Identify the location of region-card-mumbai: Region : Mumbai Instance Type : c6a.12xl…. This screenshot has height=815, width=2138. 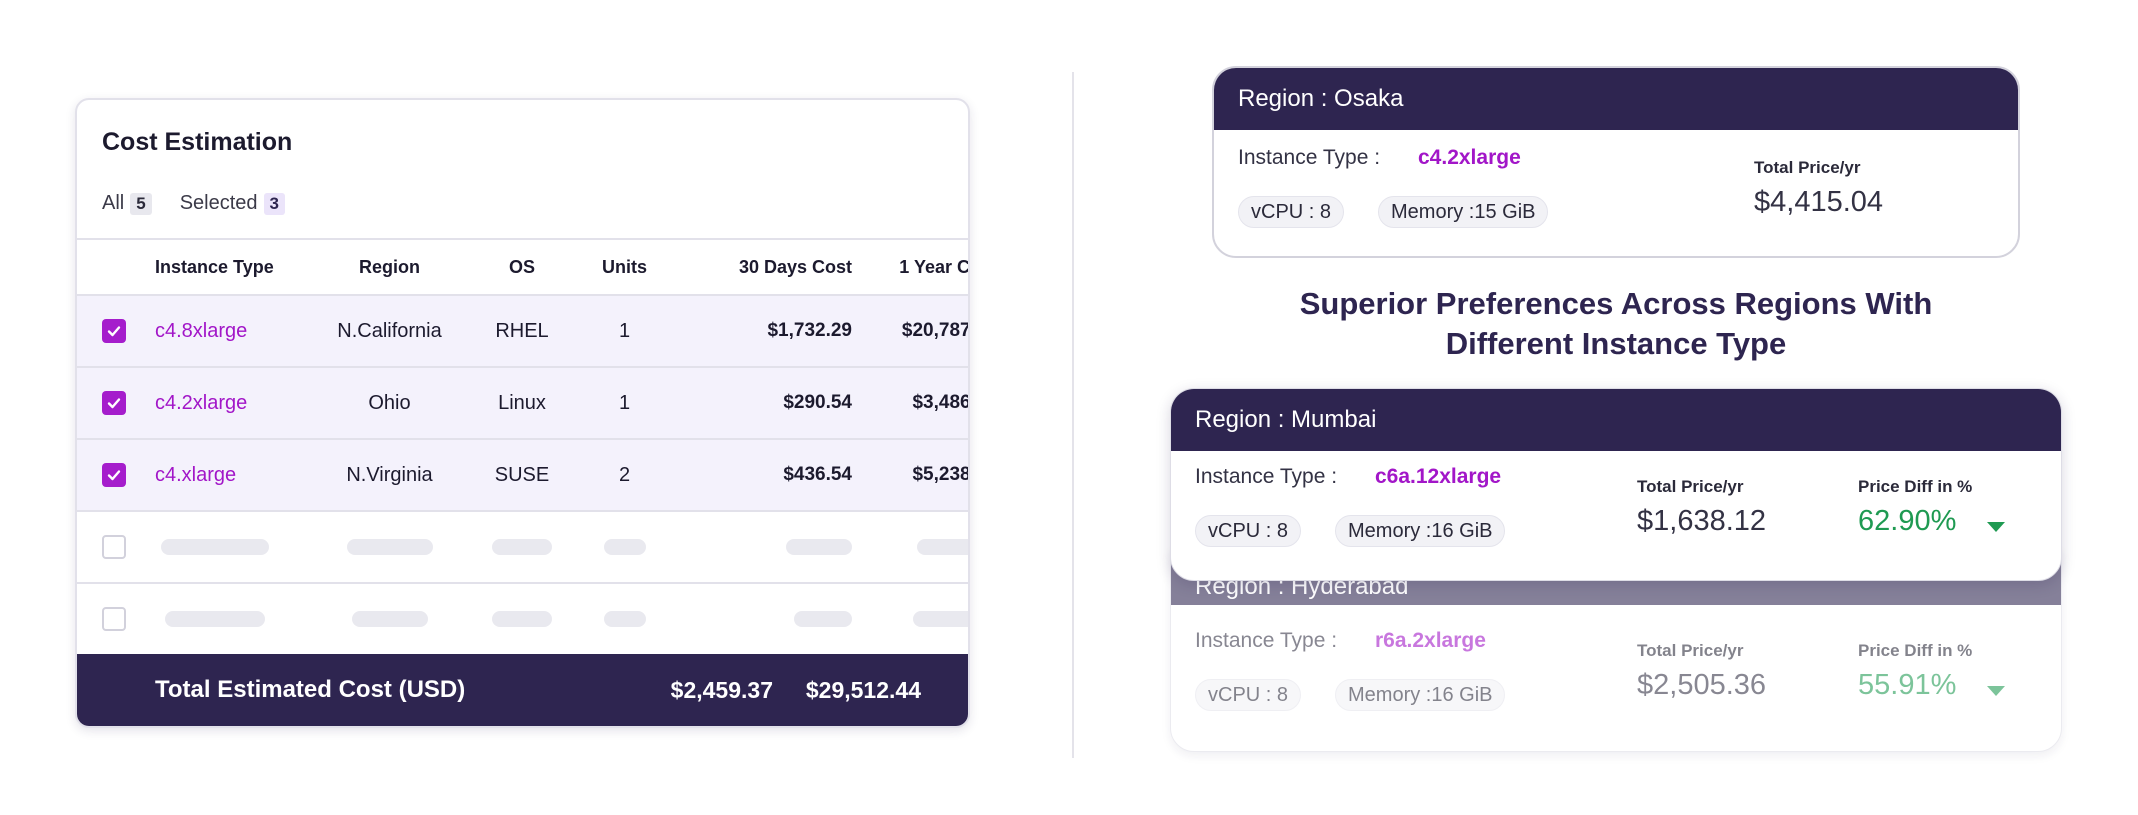
(1616, 484).